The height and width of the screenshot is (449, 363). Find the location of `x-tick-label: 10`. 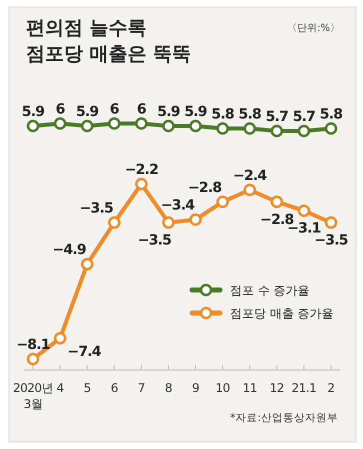

x-tick-label: 10 is located at coordinates (222, 388).